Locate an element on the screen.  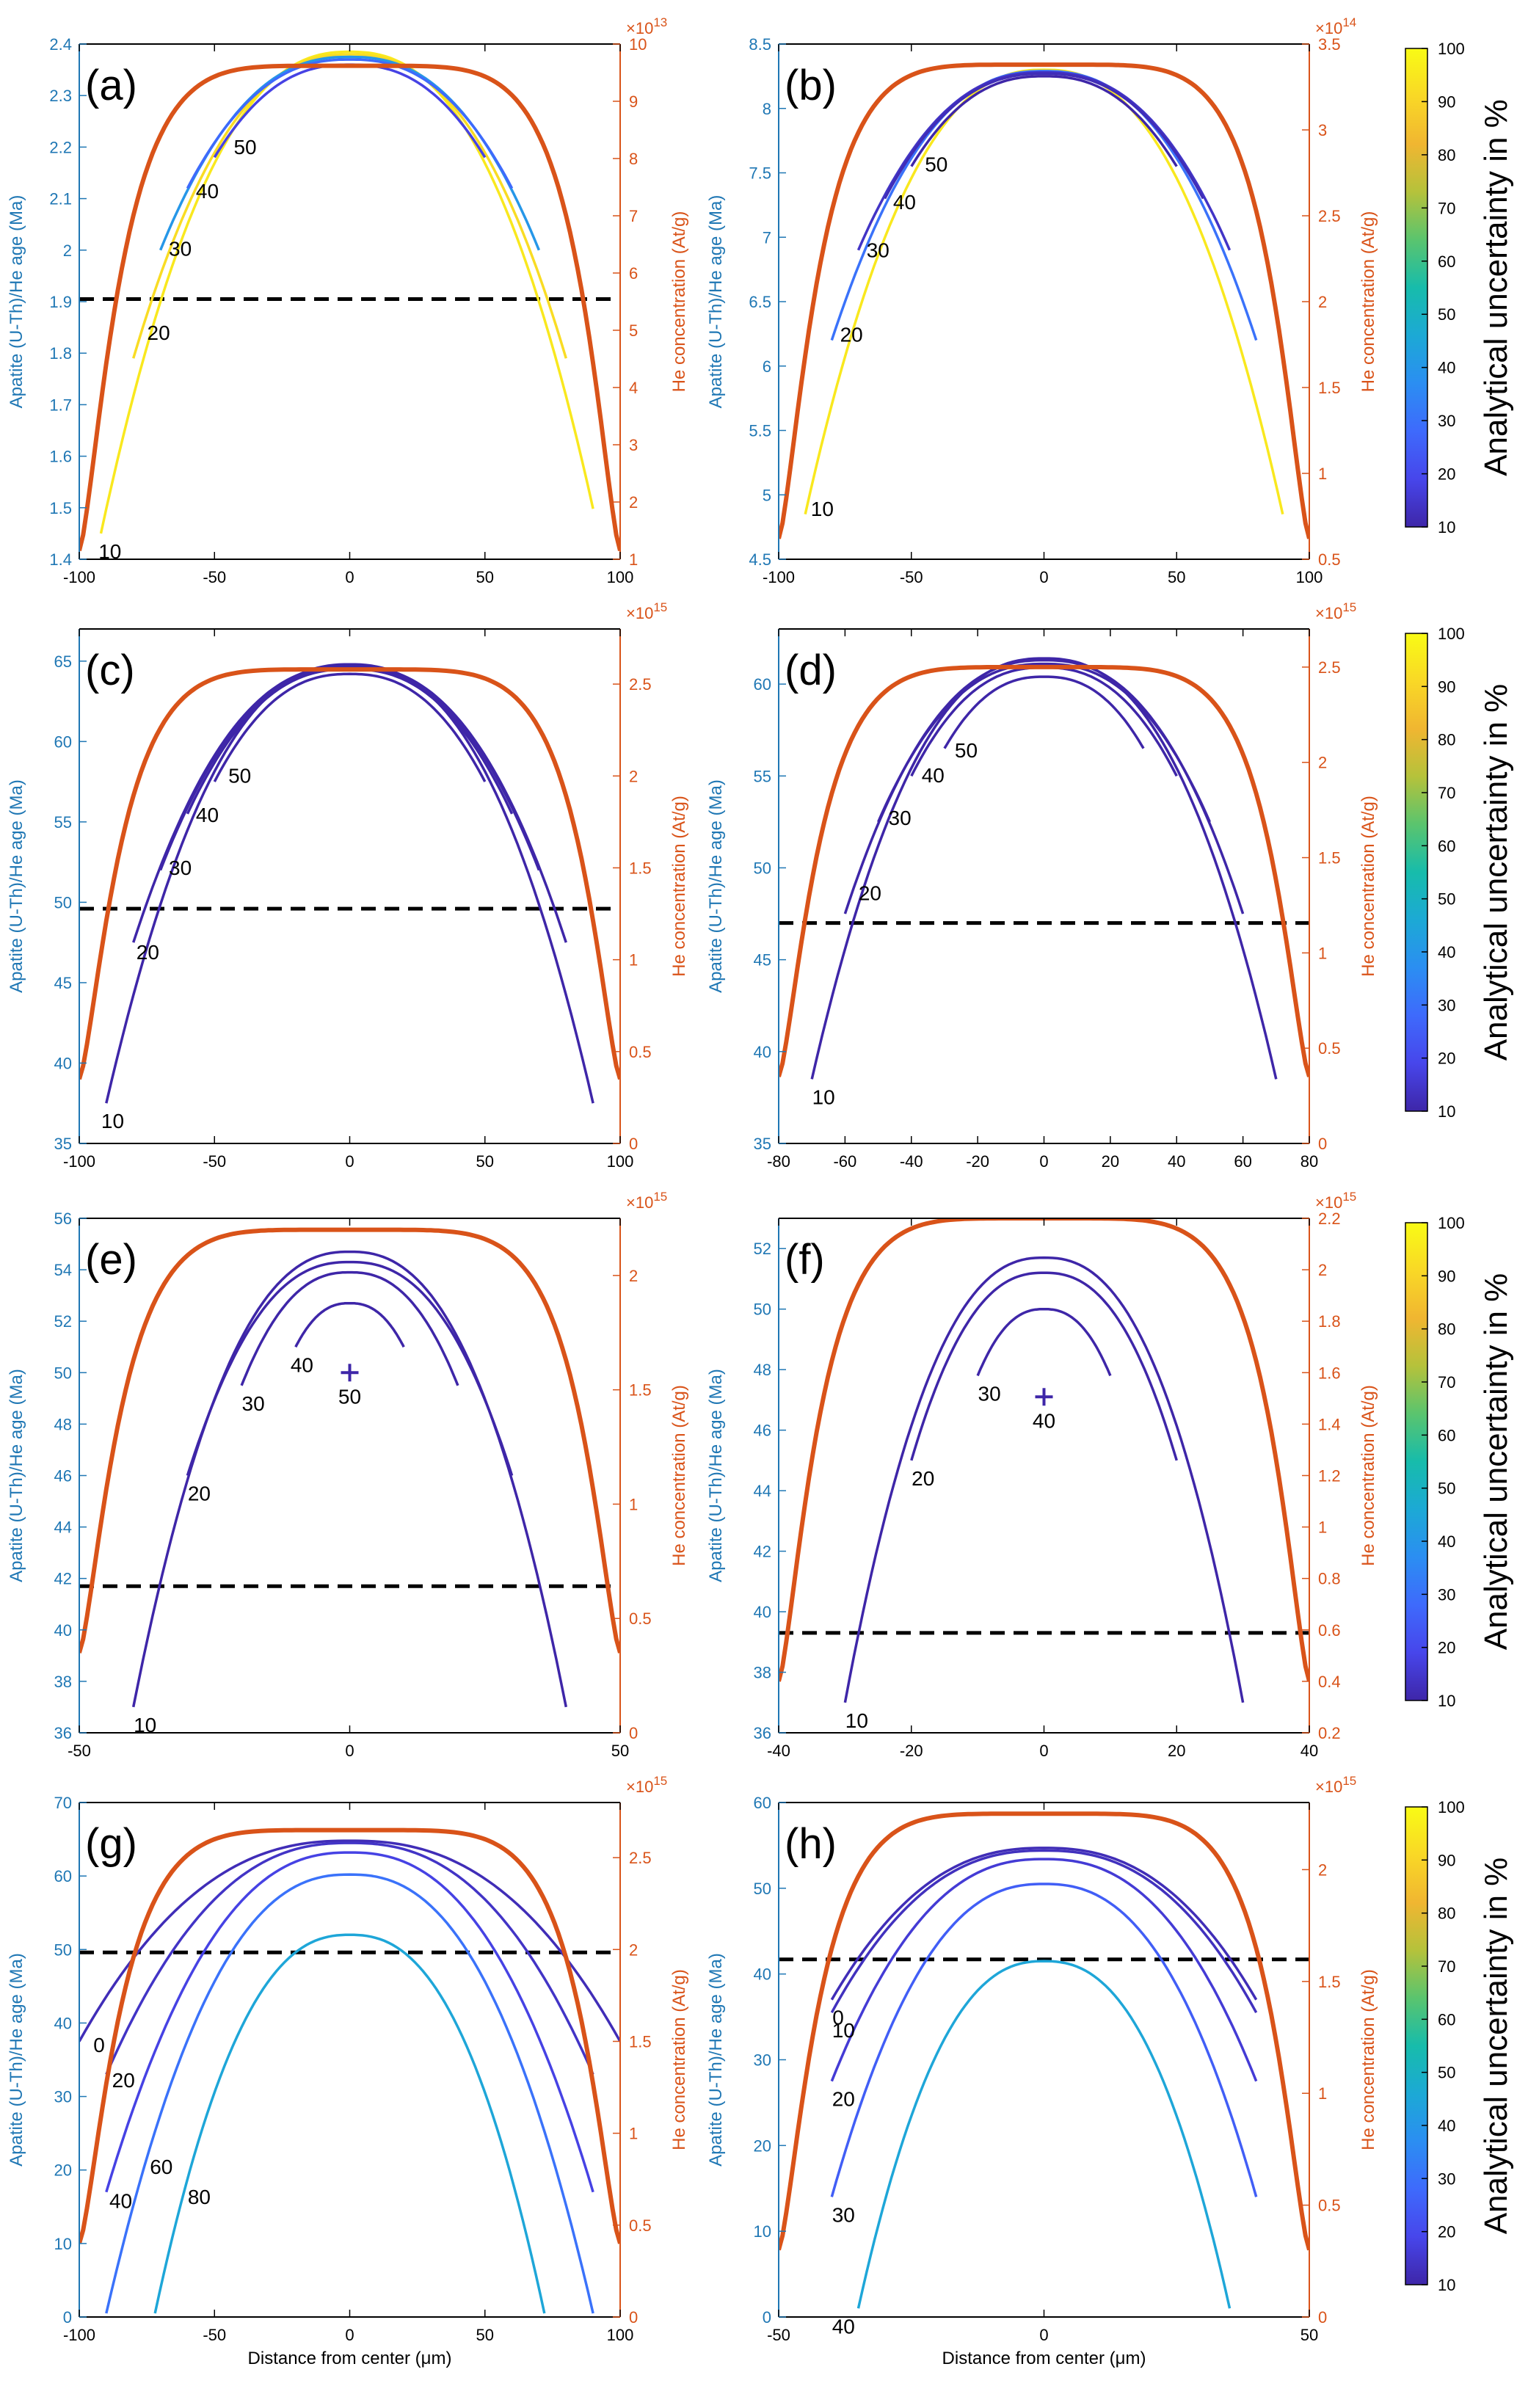
y-left-tick-label: 1.9 is located at coordinates (60, 302).